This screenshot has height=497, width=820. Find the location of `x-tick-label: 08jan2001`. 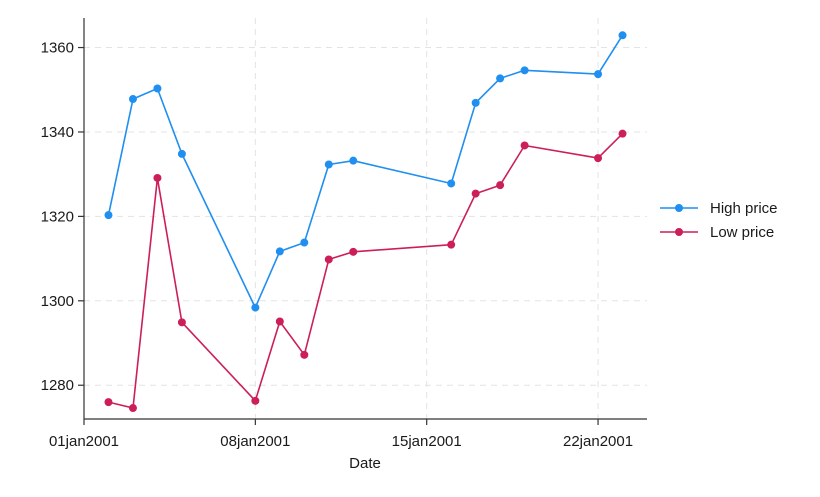

x-tick-label: 08jan2001 is located at coordinates (255, 441).